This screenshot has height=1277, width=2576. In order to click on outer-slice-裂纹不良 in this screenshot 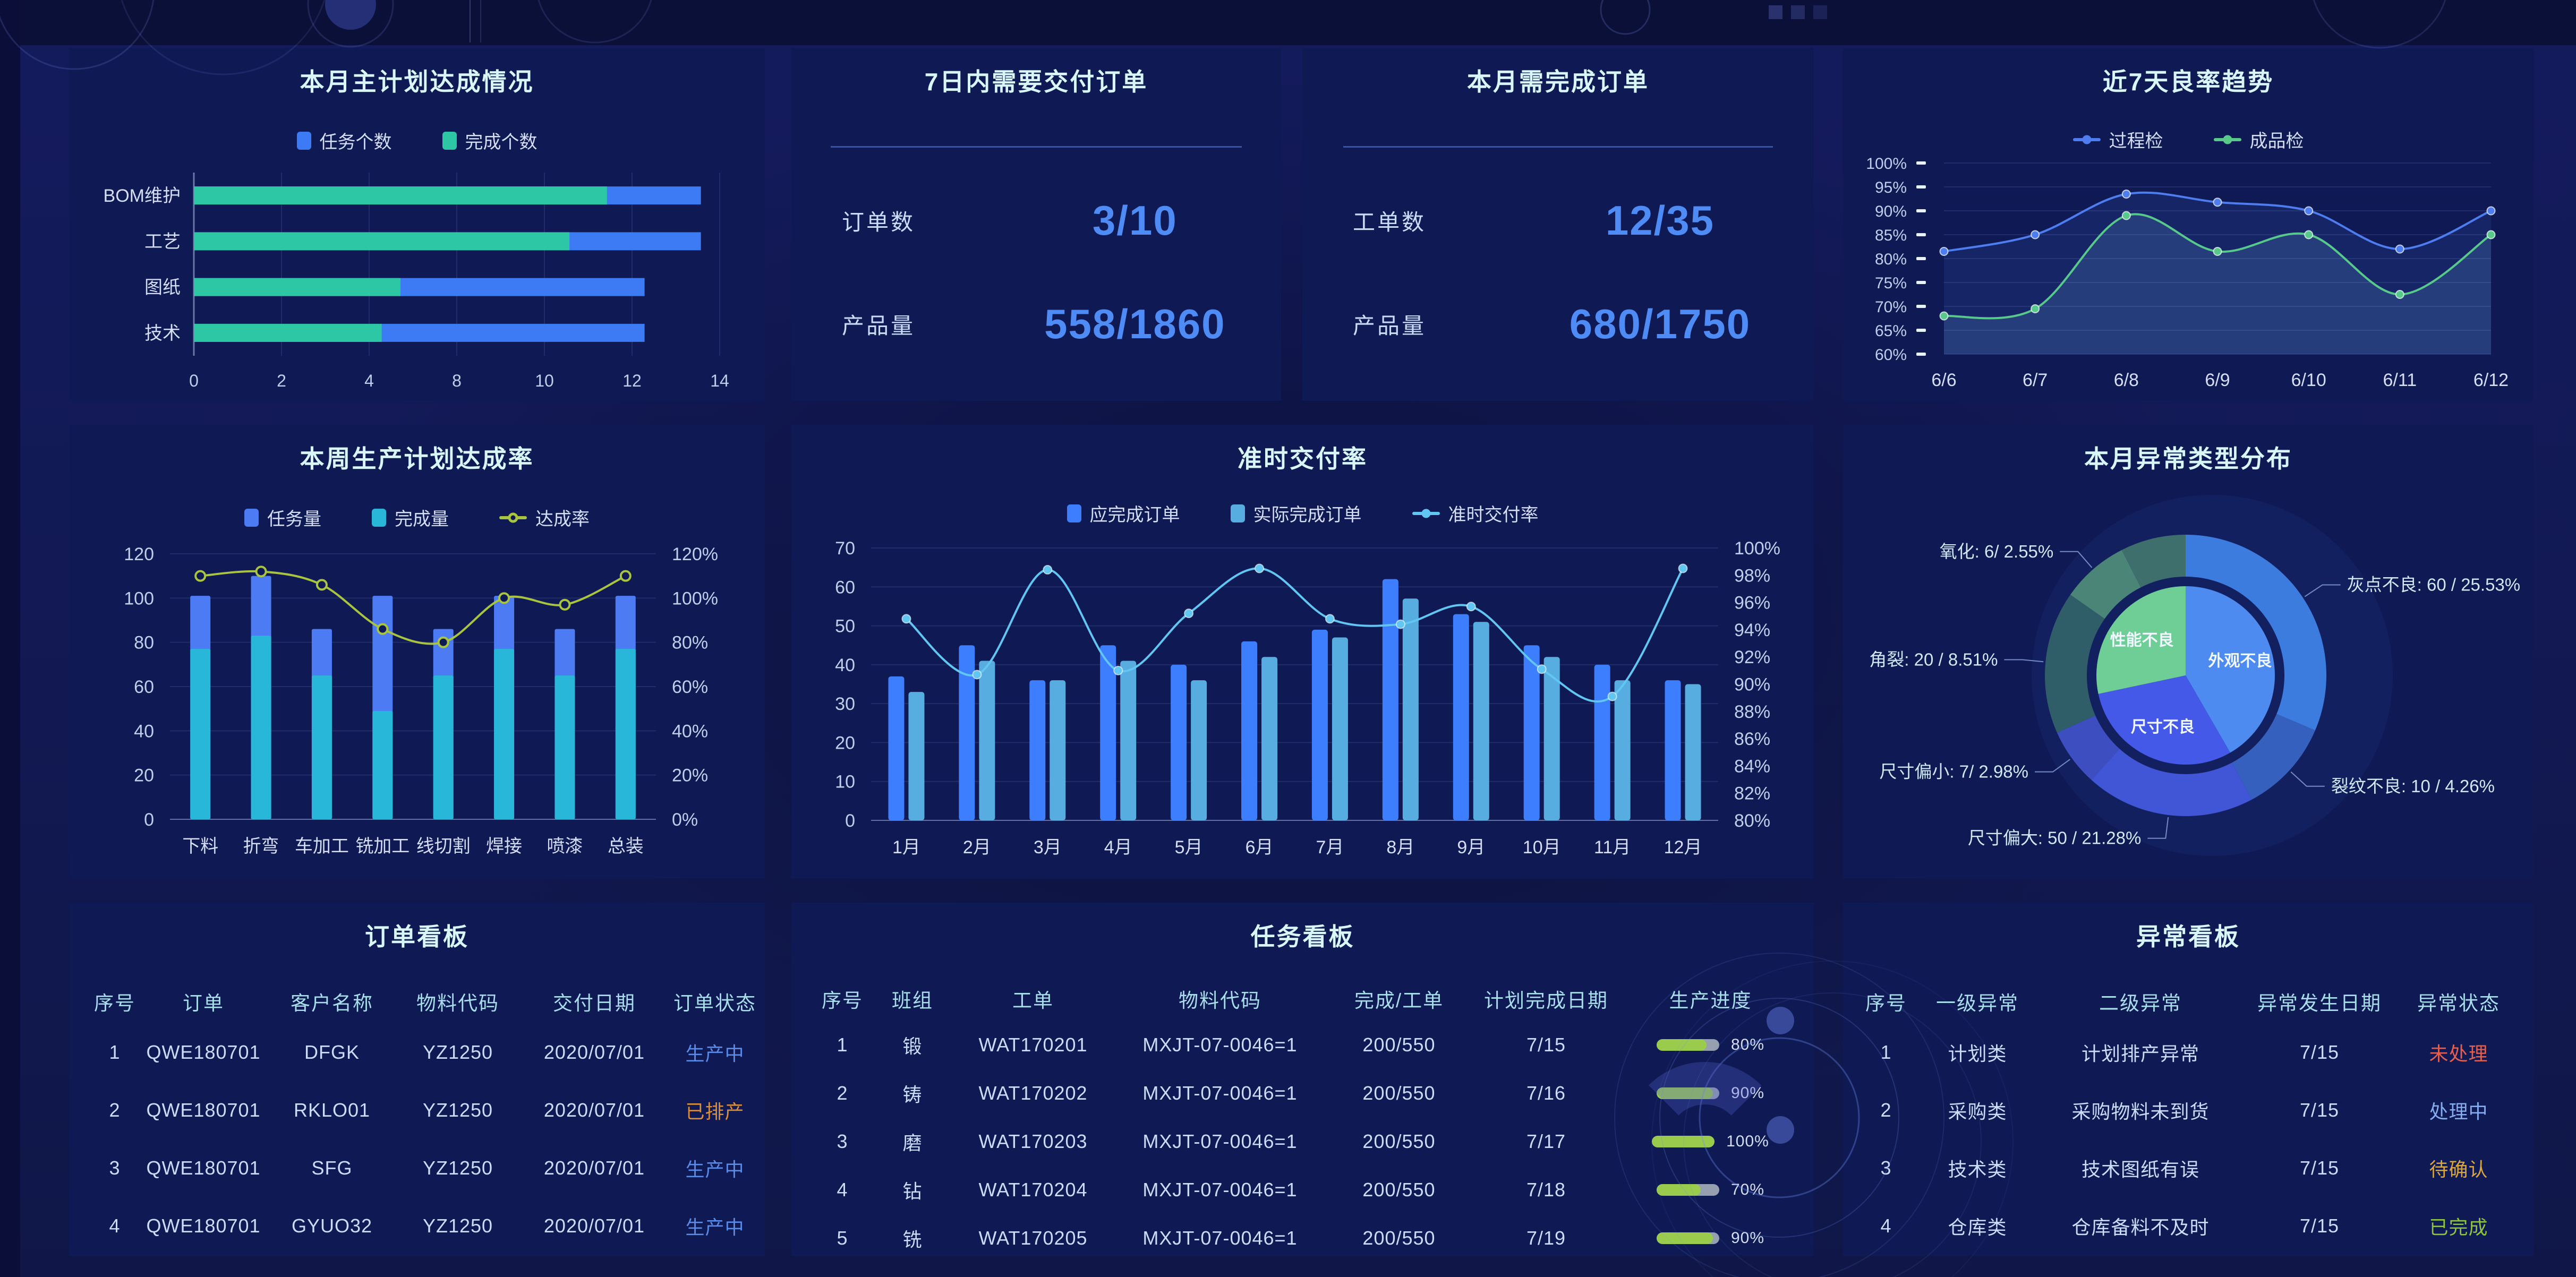, I will do `click(2274, 757)`.